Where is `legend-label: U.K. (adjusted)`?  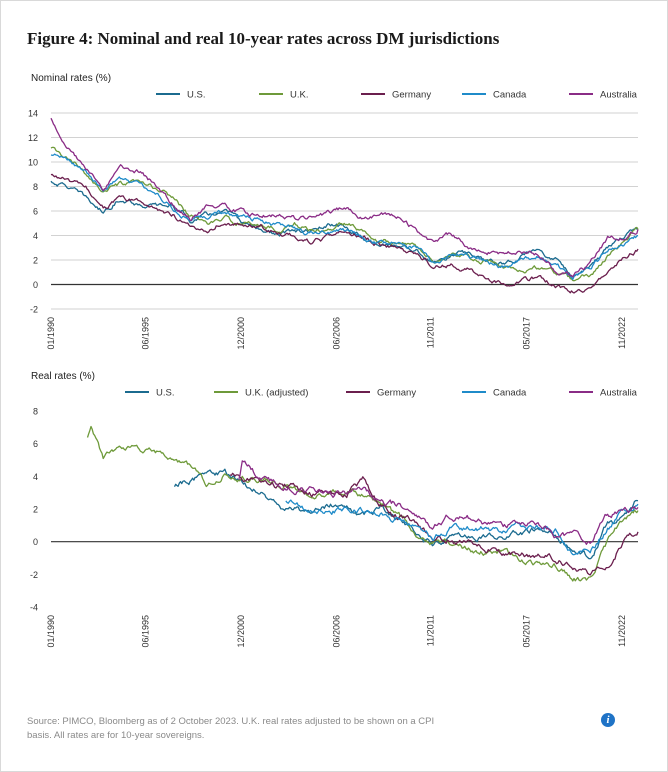 legend-label: U.K. (adjusted) is located at coordinates (276, 393).